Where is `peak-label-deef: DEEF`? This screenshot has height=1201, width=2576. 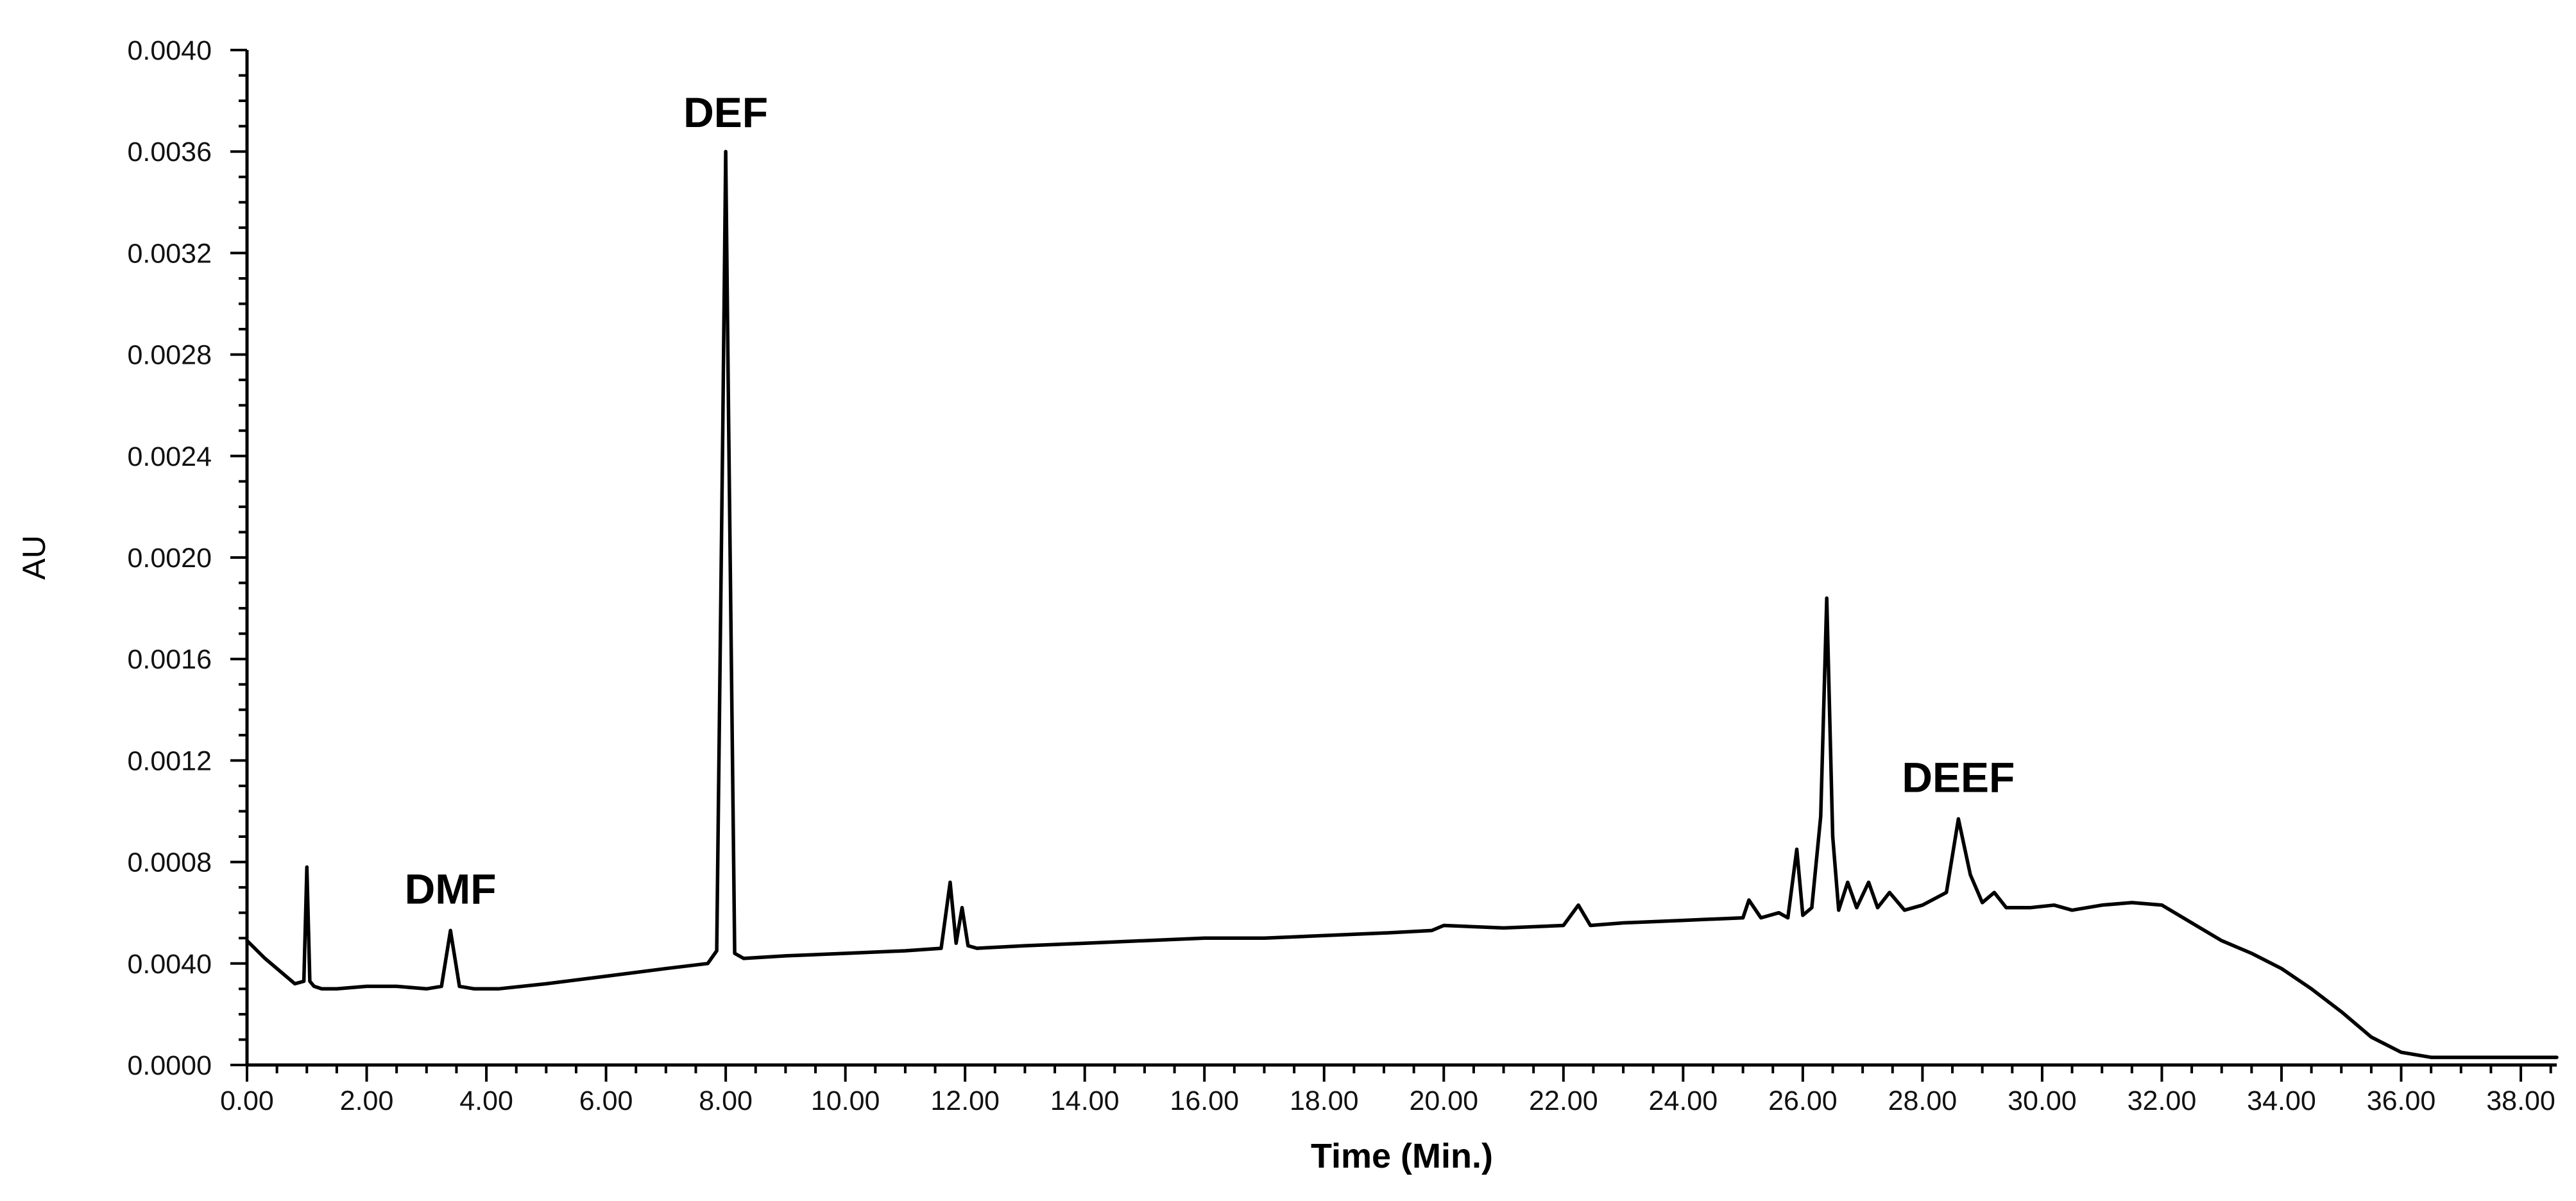 peak-label-deef: DEEF is located at coordinates (1958, 777).